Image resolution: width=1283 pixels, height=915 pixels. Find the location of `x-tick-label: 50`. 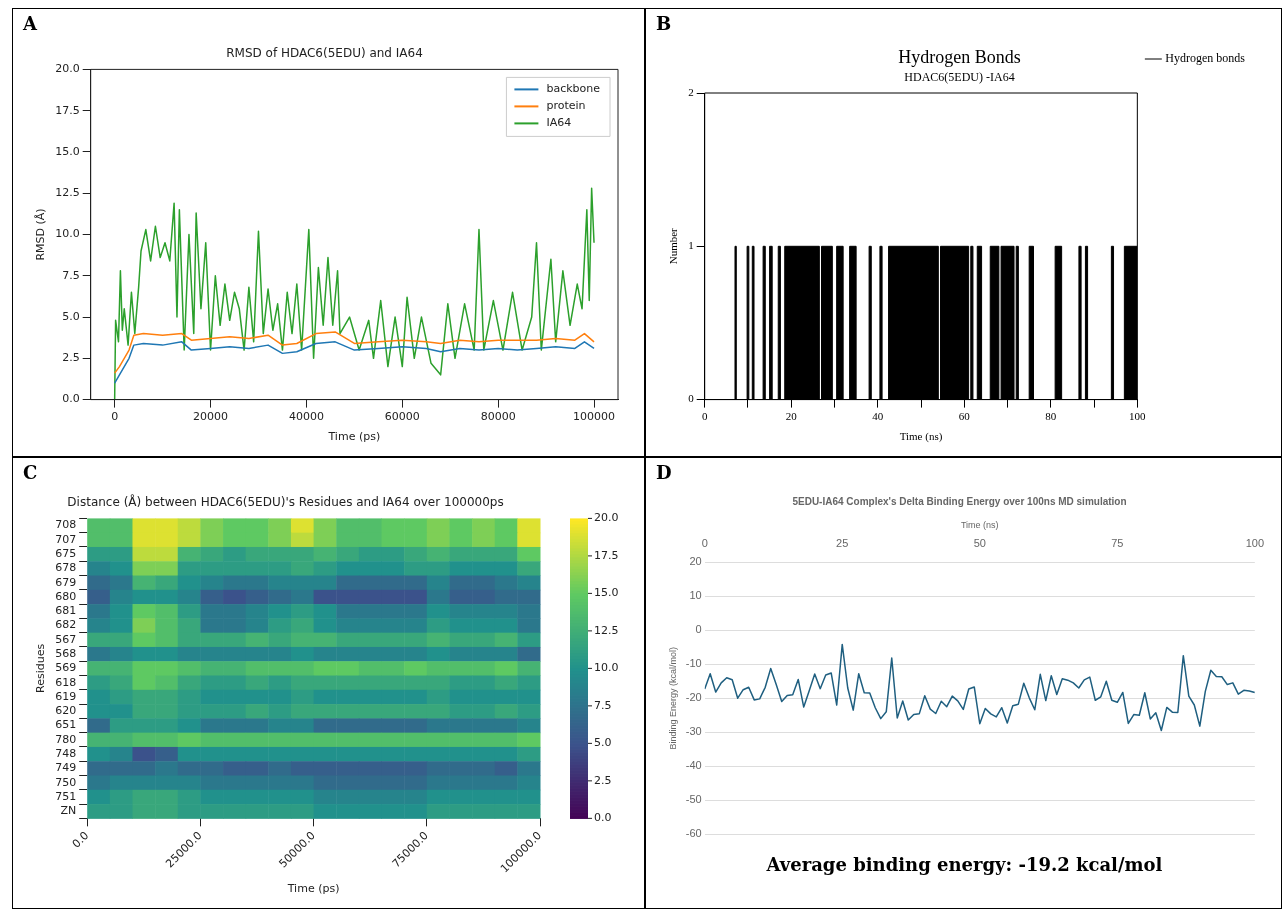

x-tick-label: 50 is located at coordinates (979, 543).